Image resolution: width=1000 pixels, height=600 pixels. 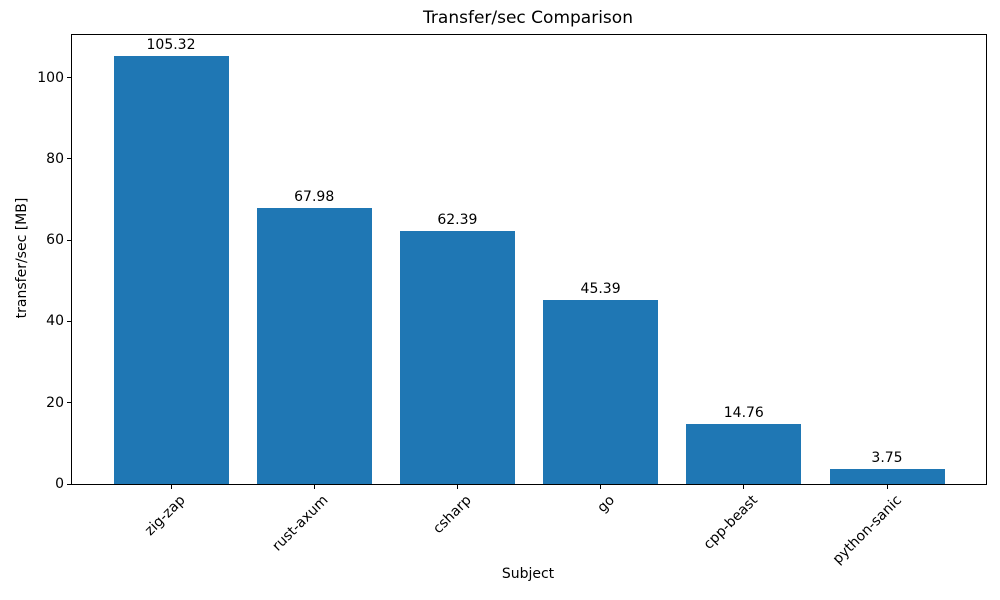 I want to click on y-axis-label: transfer/sec [MB], so click(x=22, y=258).